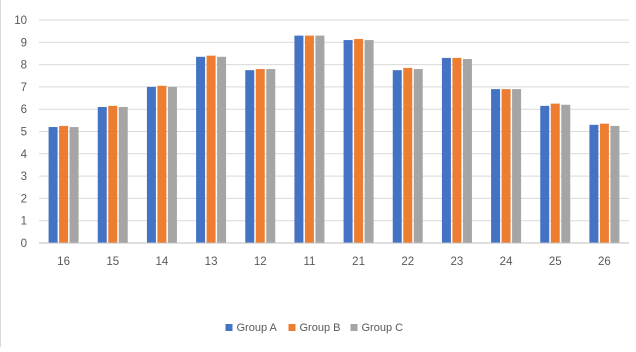 The image size is (636, 352). Describe the element at coordinates (211, 262) in the screenshot. I see `x-tick-label: 13` at that location.